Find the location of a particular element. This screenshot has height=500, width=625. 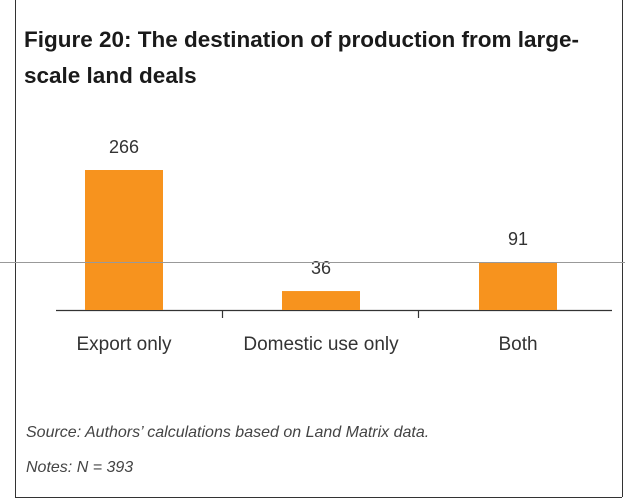

x-tick-label: Both is located at coordinates (517, 344).